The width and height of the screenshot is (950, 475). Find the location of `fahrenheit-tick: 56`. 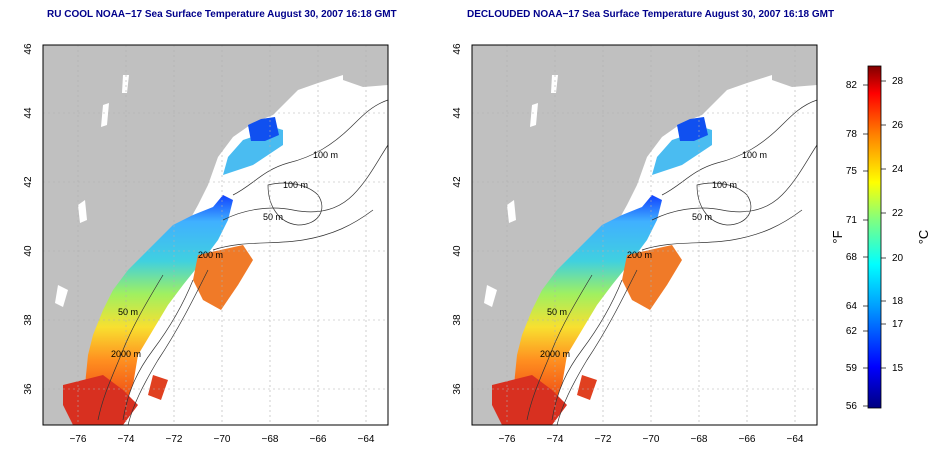

fahrenheit-tick: 56 is located at coordinates (852, 406).